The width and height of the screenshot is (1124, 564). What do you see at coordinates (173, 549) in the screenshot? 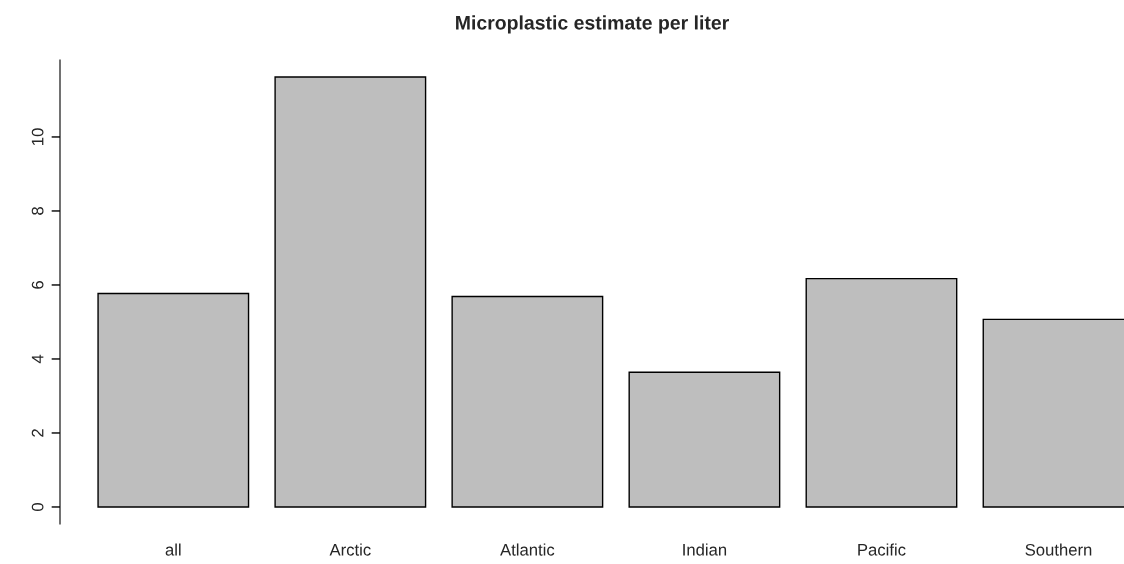
I see `x-tick-label: all` at bounding box center [173, 549].